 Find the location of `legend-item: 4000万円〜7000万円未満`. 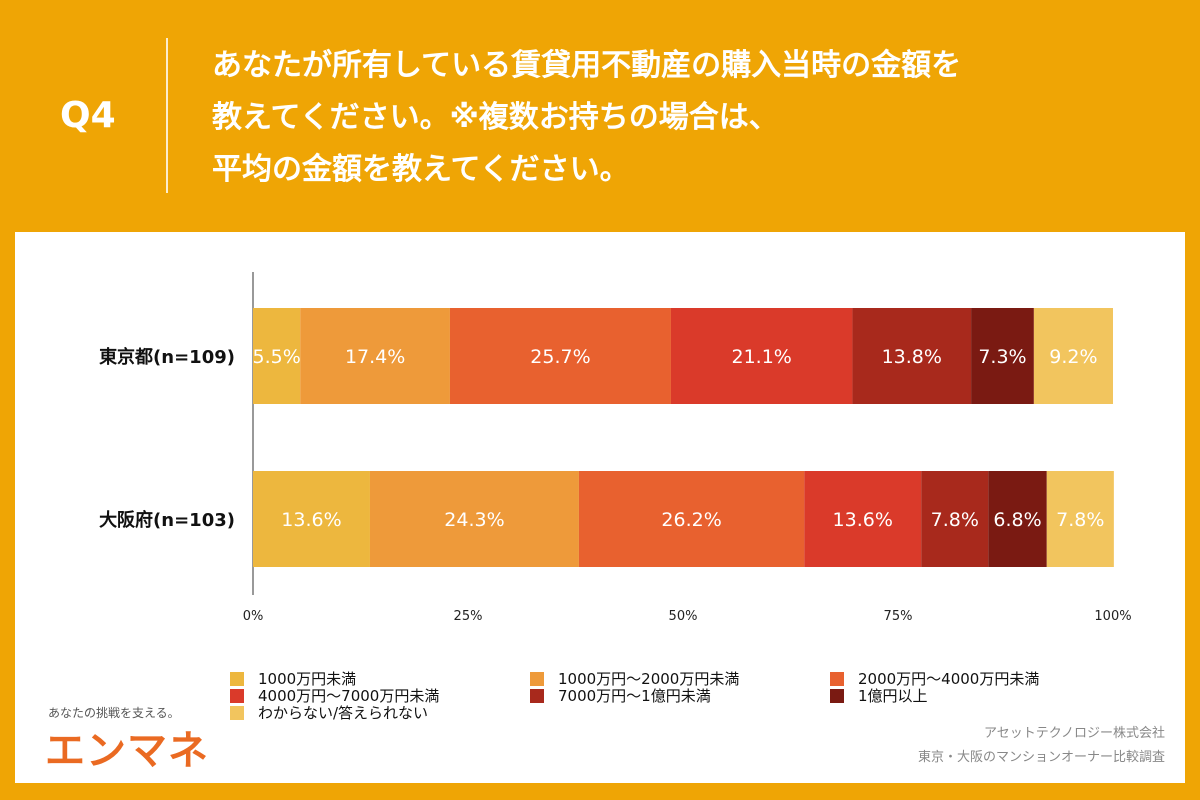

legend-item: 4000万円〜7000万円未満 is located at coordinates (380, 696).